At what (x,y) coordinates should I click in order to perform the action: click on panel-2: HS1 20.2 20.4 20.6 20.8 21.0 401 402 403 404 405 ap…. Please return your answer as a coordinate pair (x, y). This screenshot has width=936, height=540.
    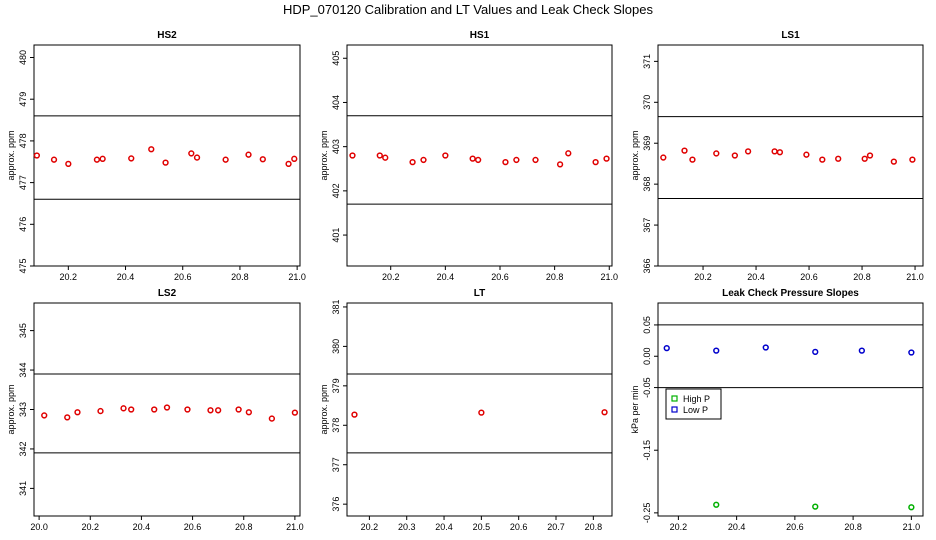
    Looking at the image, I should click on (468, 156).